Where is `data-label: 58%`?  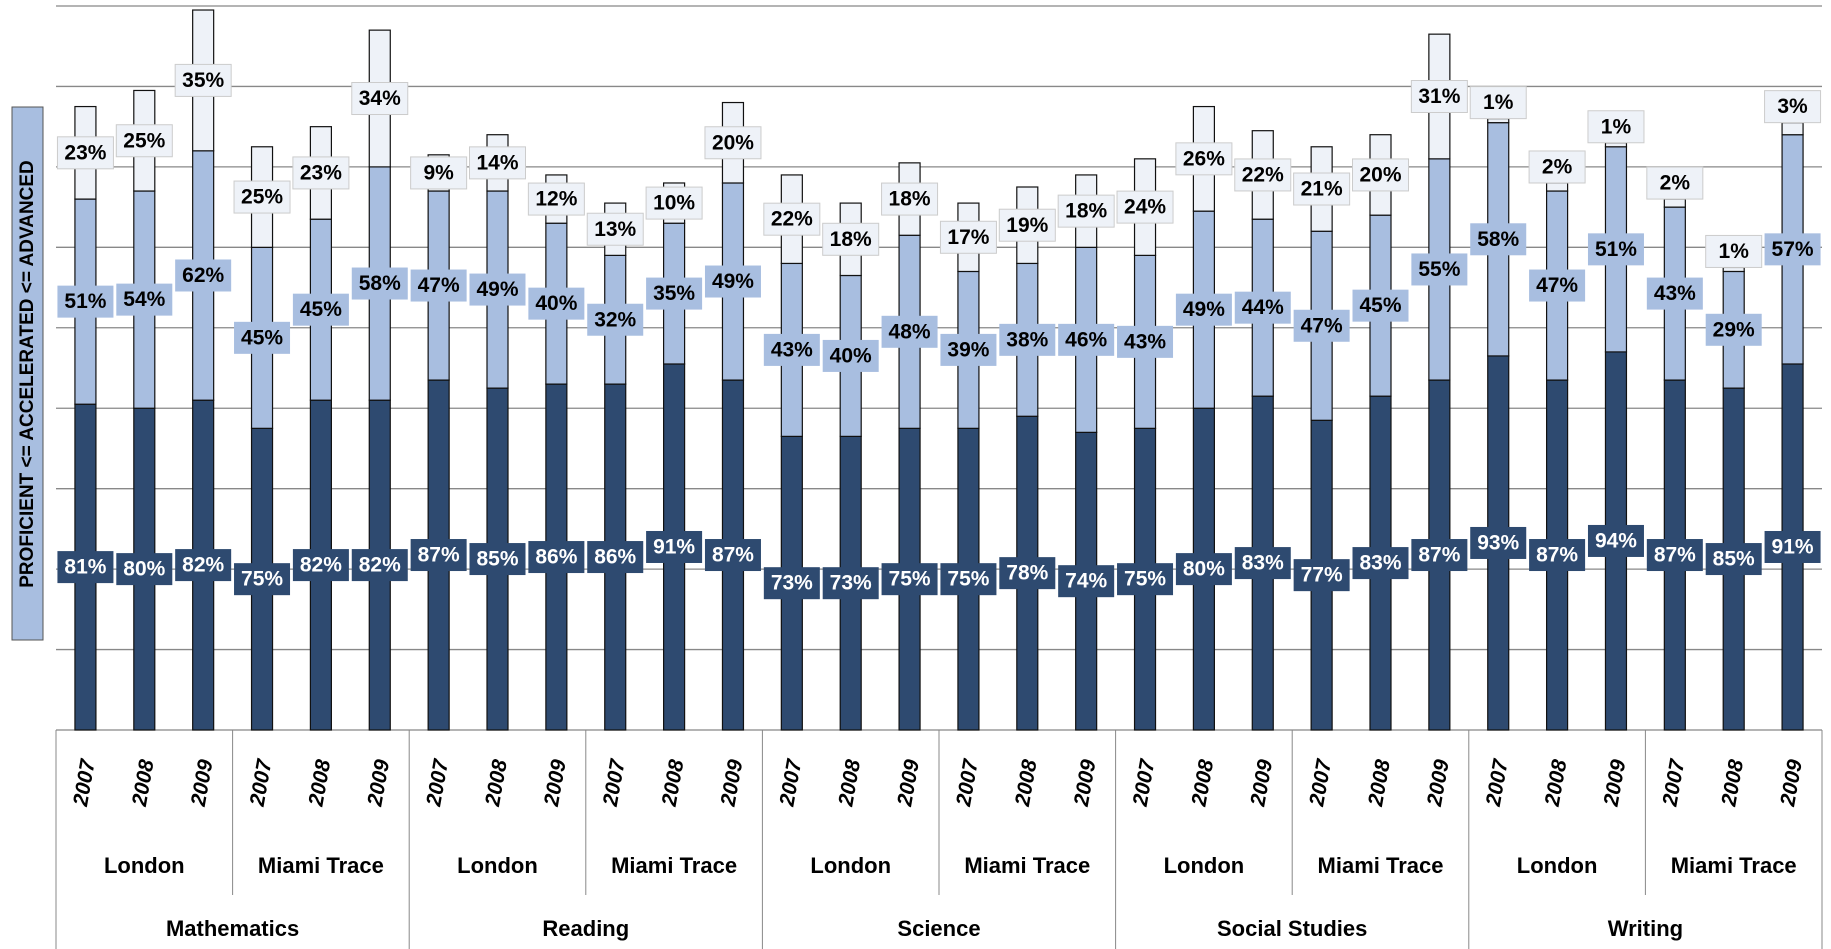
data-label: 58% is located at coordinates (1498, 239).